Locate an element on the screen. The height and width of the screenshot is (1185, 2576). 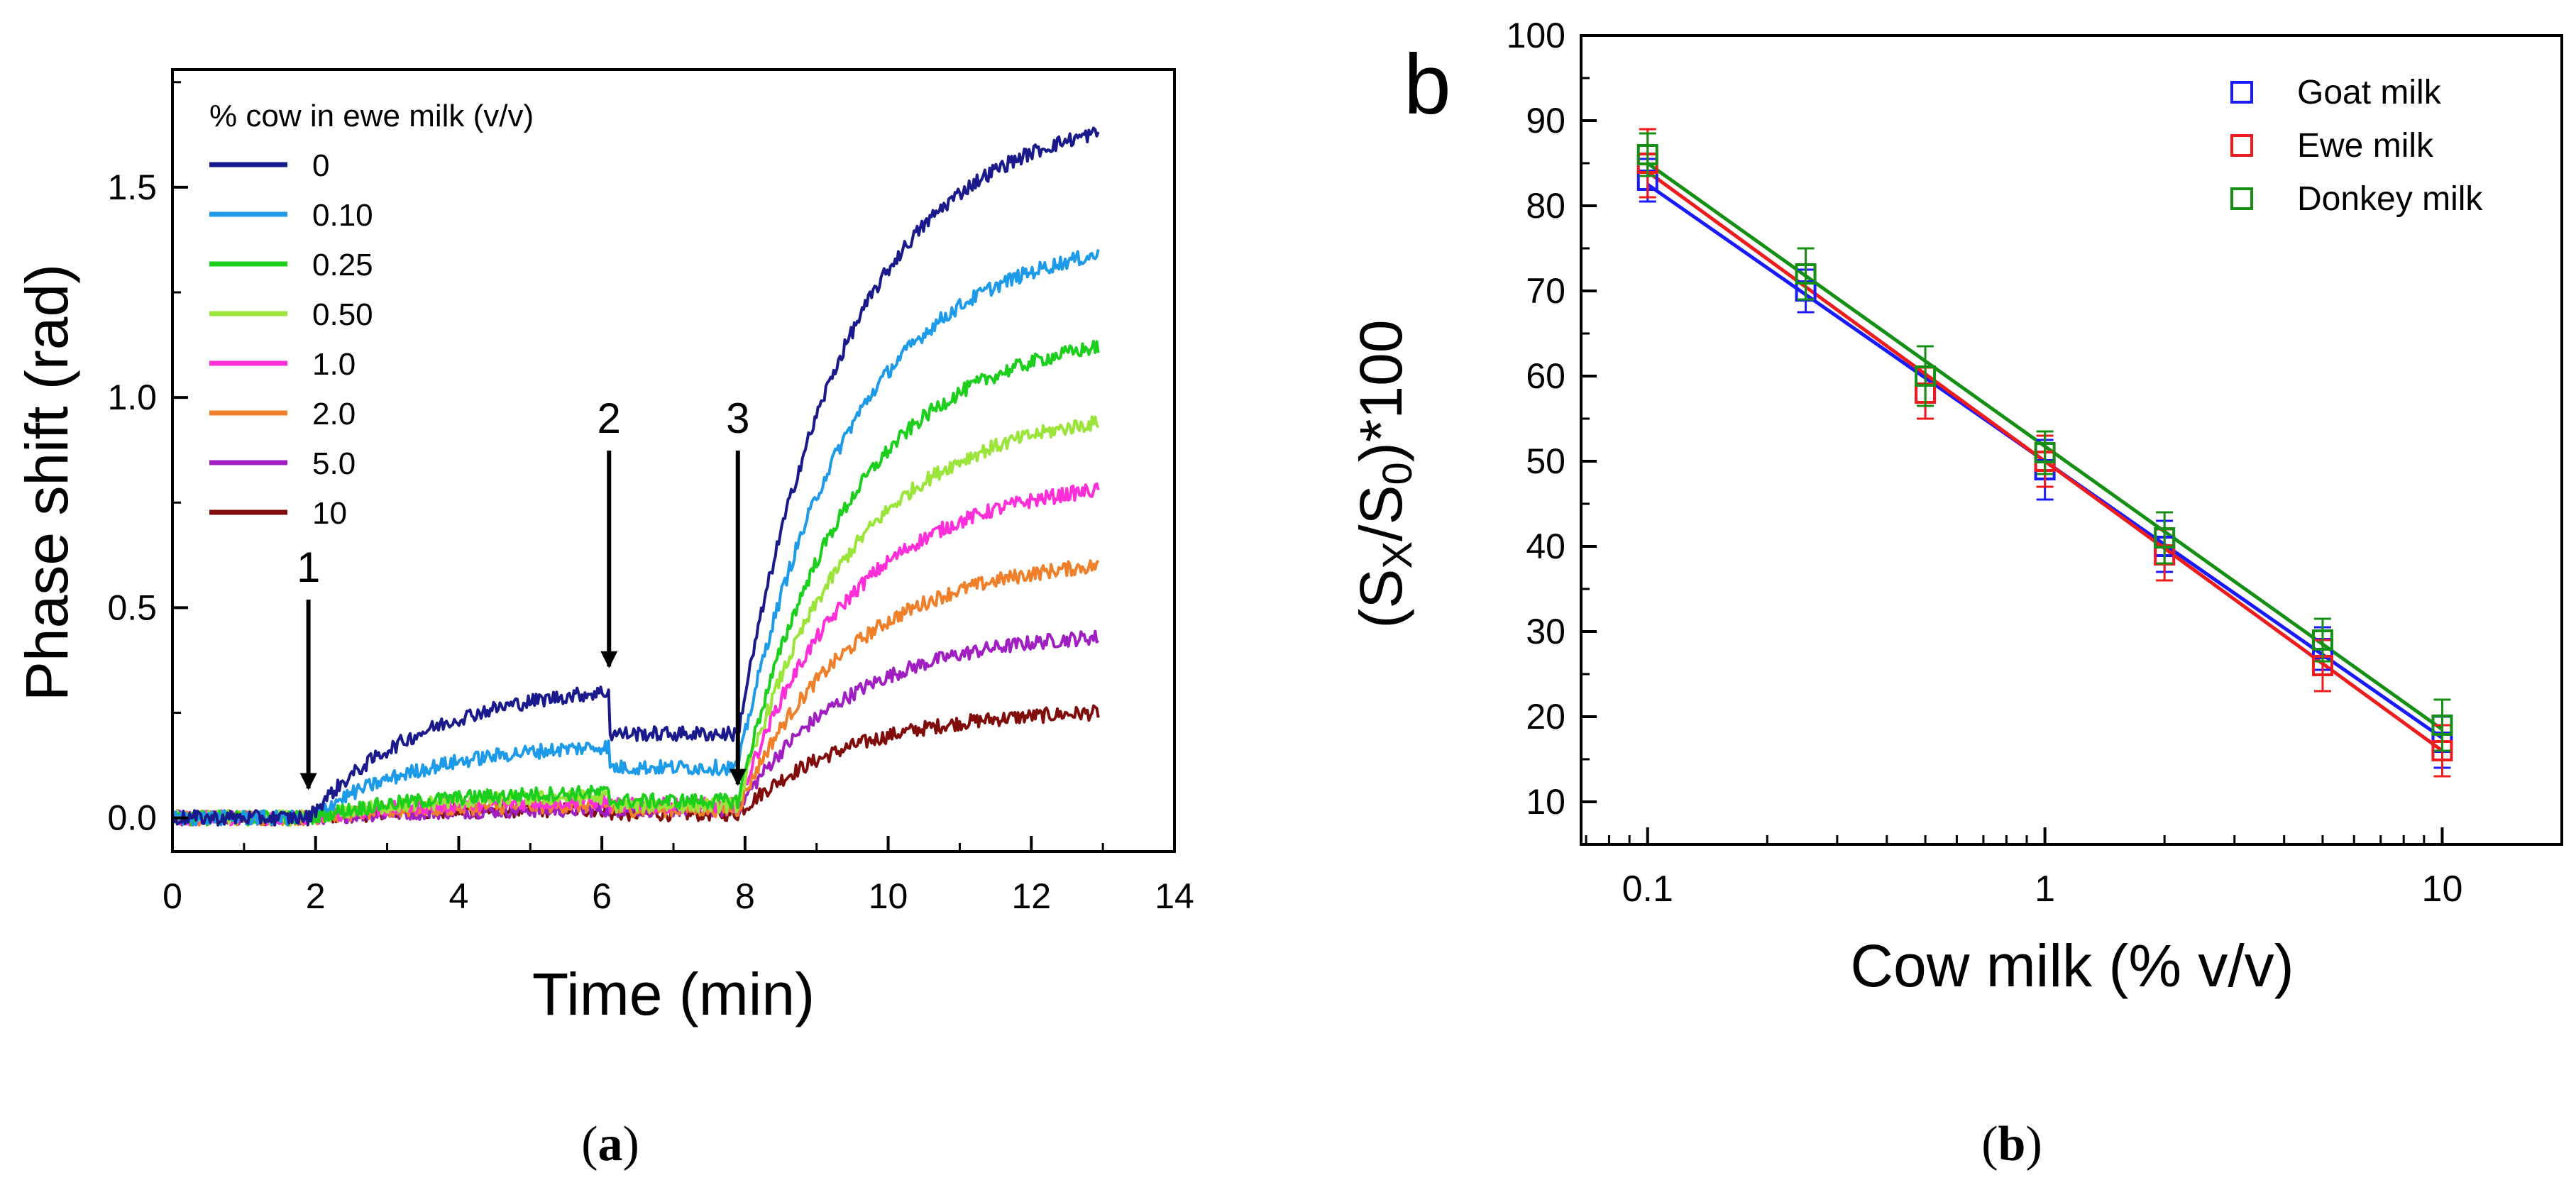
a-legend-label: 0.50 is located at coordinates (342, 314).